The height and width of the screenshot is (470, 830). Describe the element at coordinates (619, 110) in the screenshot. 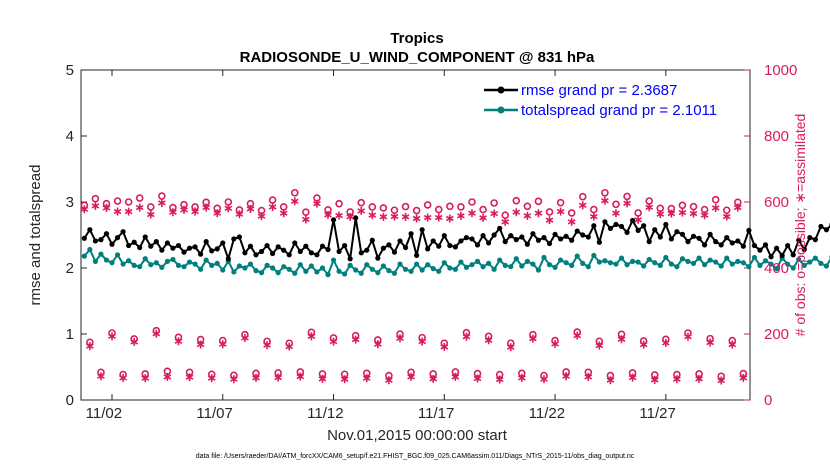

I see `legend-spread-label: totalspread grand pr = 2.1011` at that location.